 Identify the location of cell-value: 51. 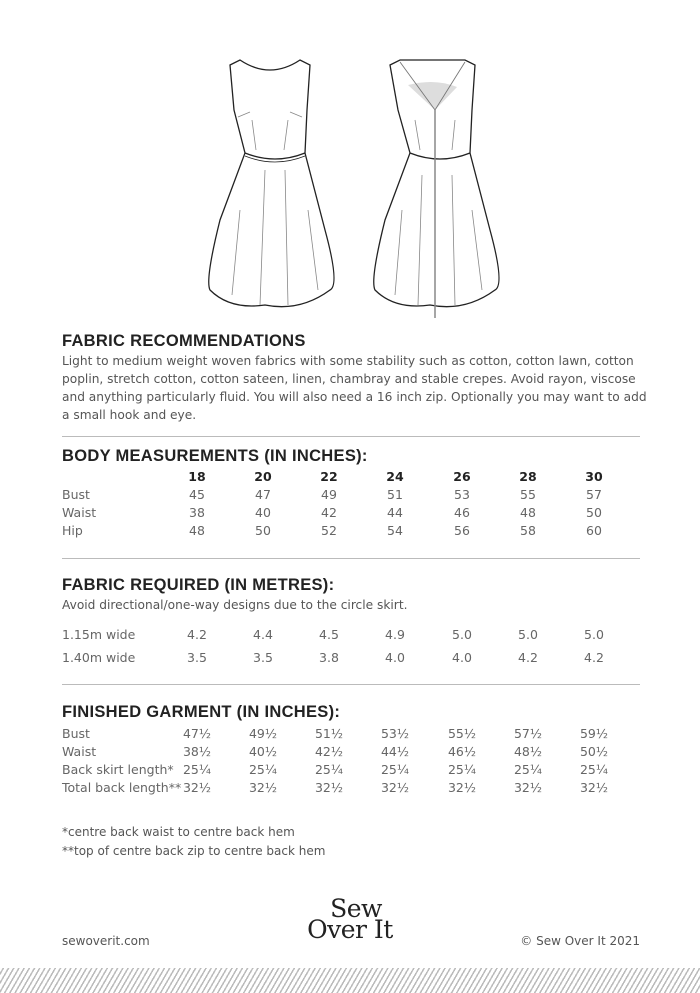
(395, 494).